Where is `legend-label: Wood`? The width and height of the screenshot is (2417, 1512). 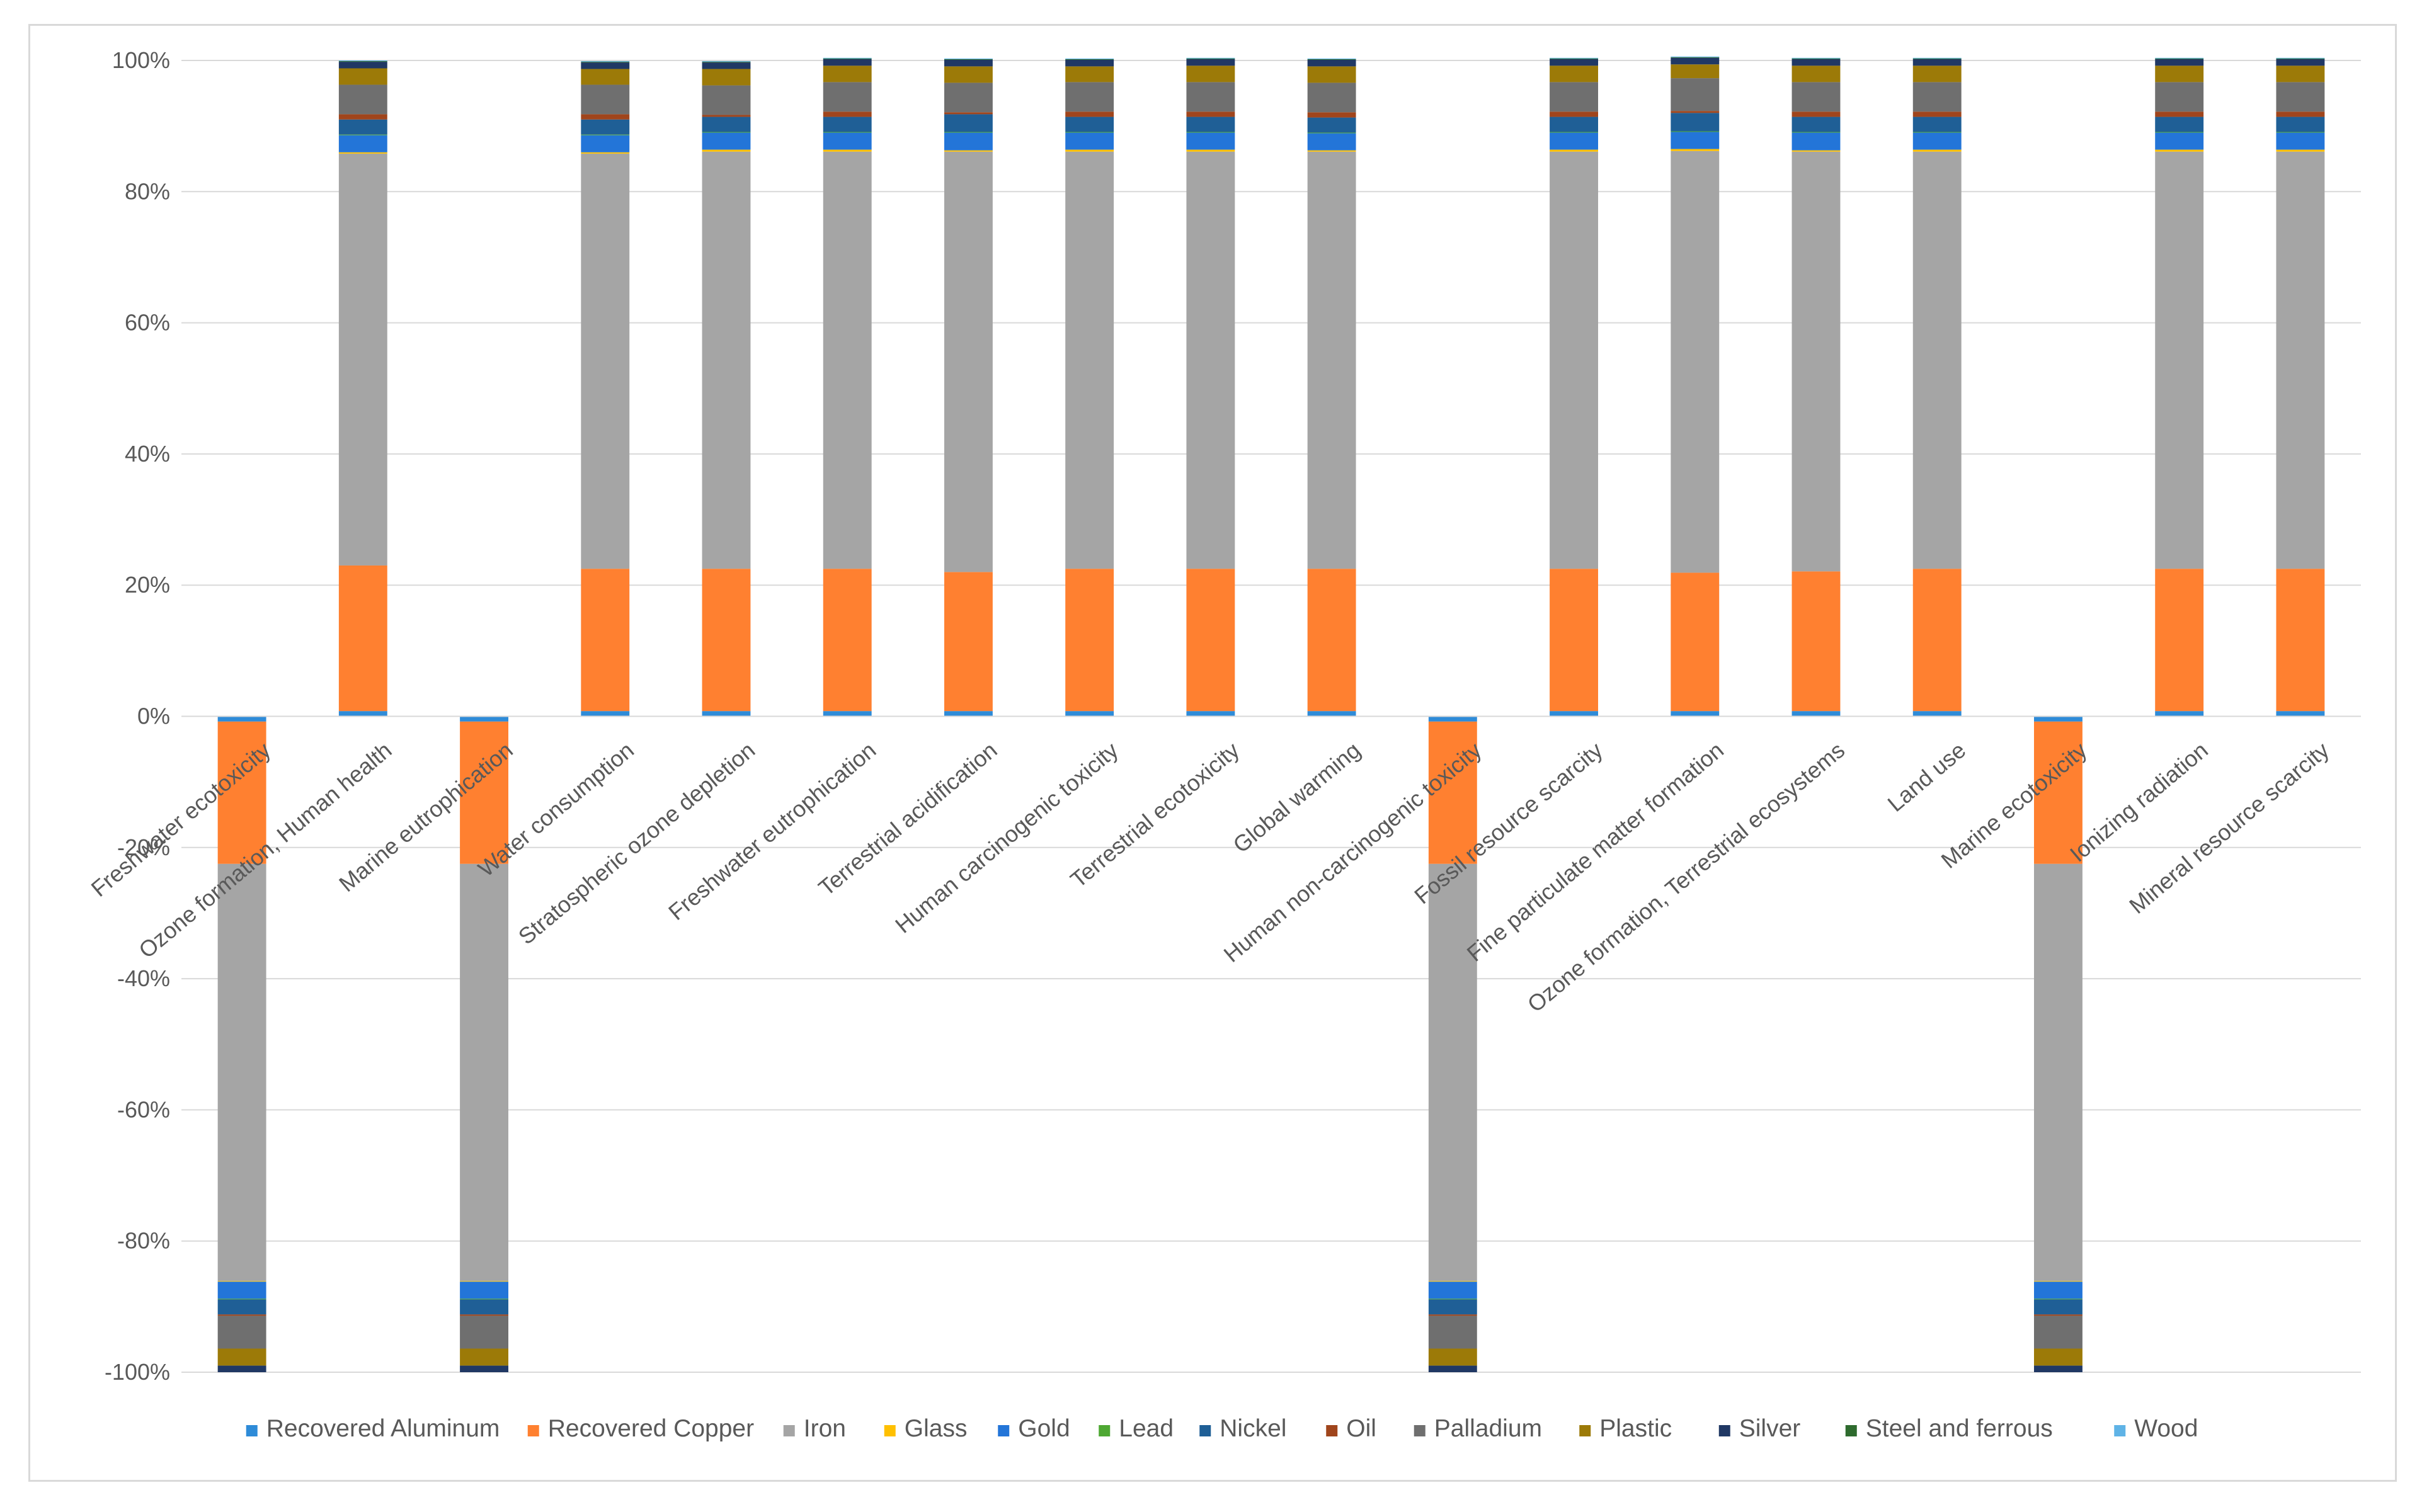 legend-label: Wood is located at coordinates (2166, 1429).